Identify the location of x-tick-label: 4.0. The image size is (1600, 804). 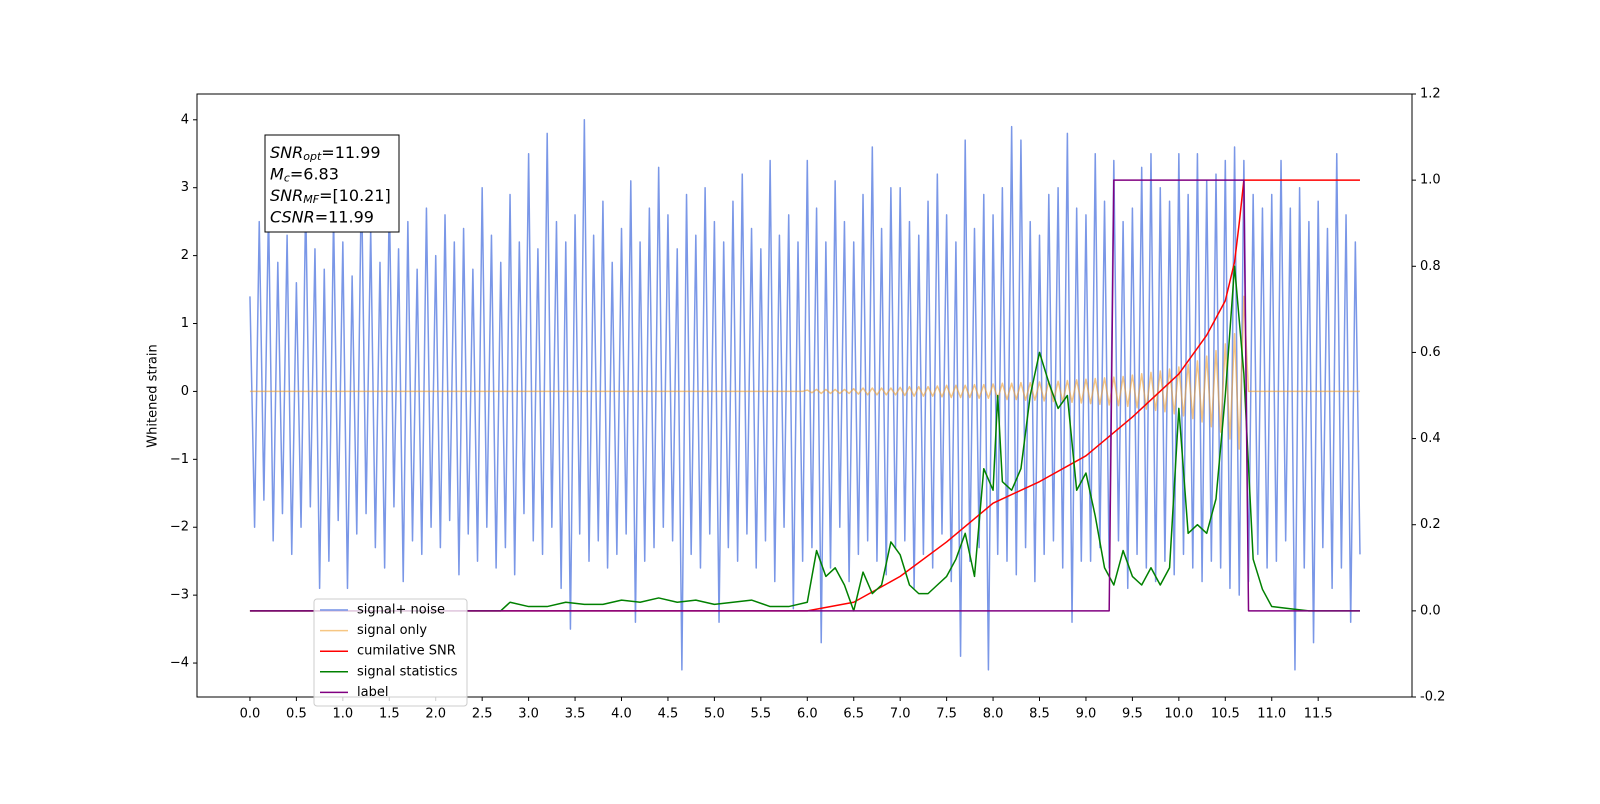
(621, 714).